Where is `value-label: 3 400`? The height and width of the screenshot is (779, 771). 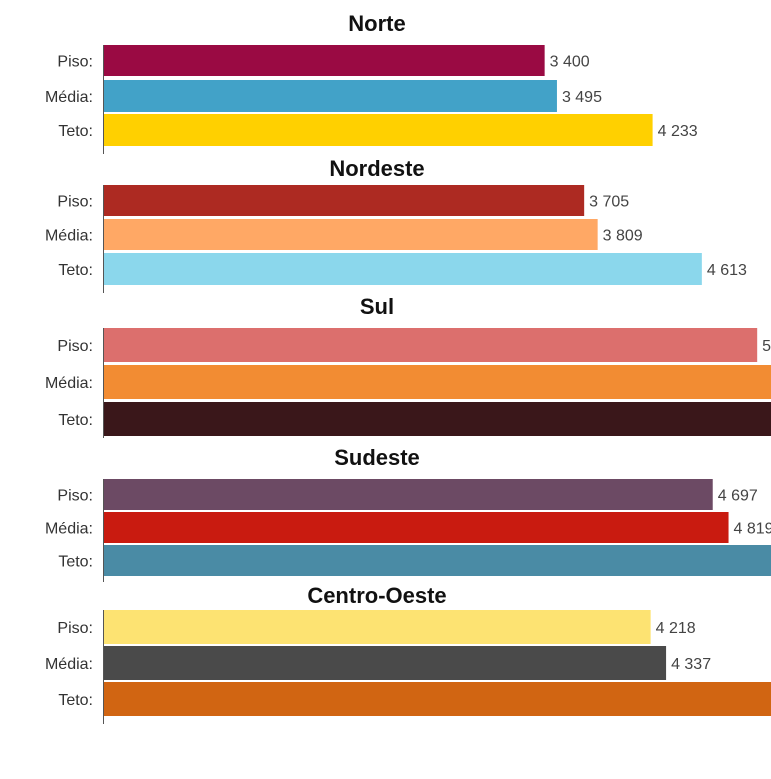 value-label: 3 400 is located at coordinates (570, 62).